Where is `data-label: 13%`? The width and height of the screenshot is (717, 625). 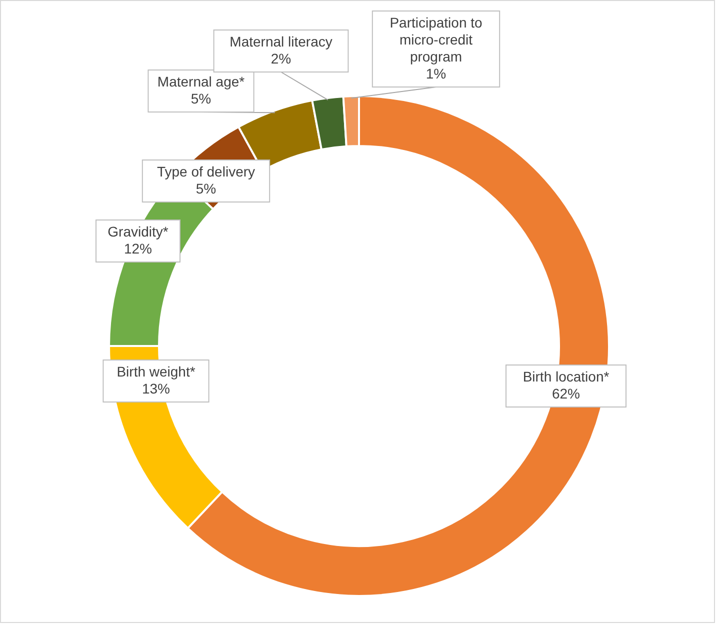
data-label: 13% is located at coordinates (156, 388).